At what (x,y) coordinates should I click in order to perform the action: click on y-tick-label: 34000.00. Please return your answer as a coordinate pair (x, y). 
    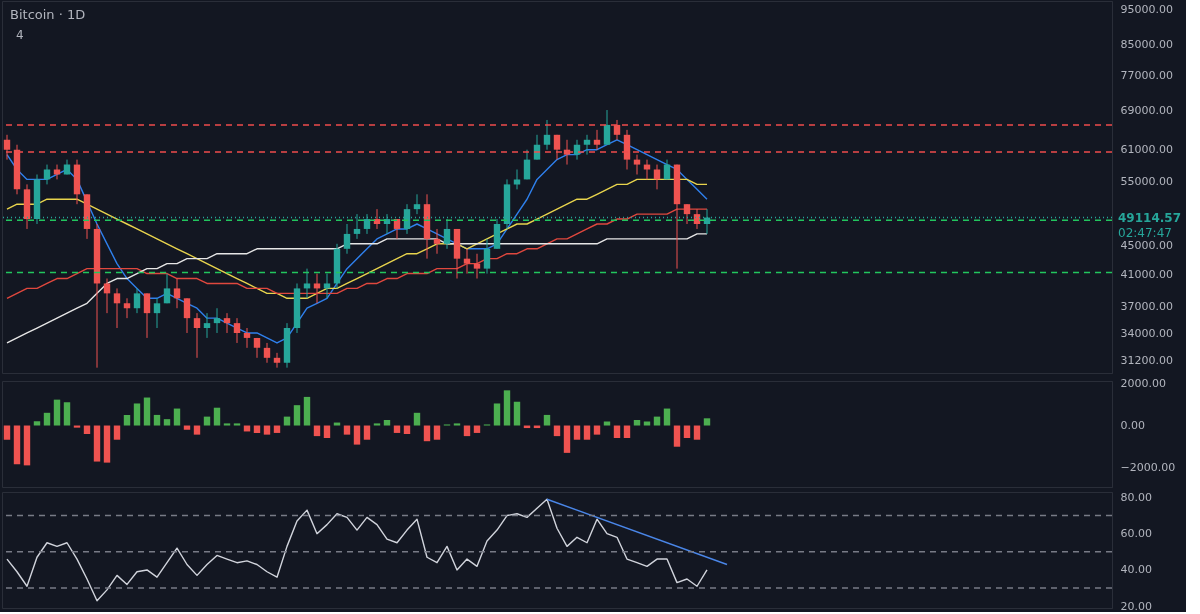
    Looking at the image, I should click on (1146, 334).